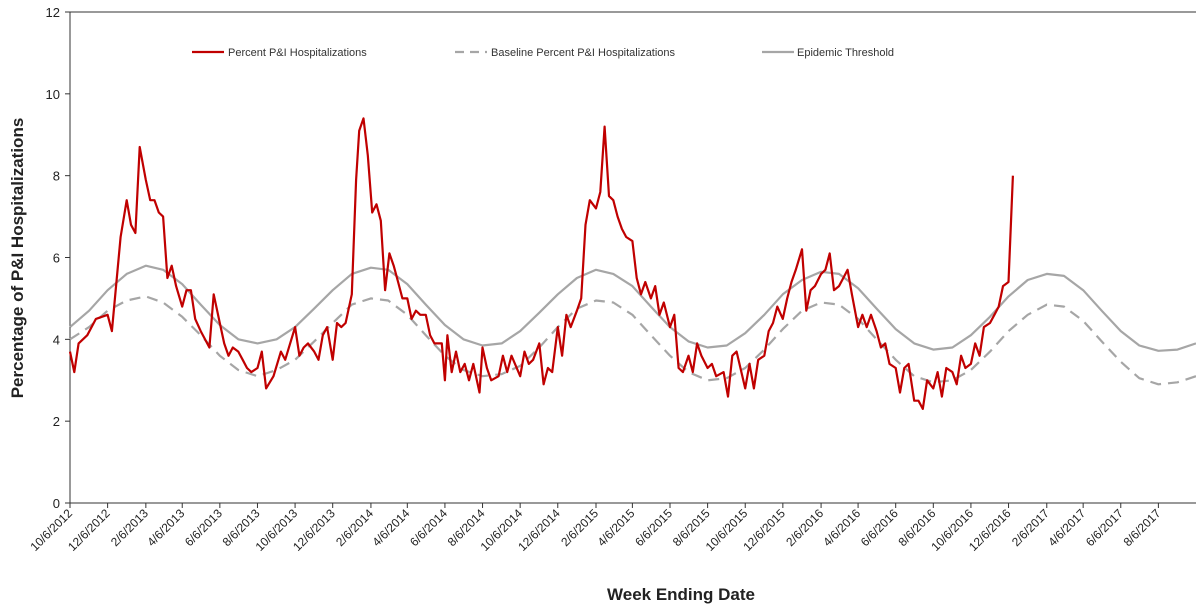 The height and width of the screenshot is (608, 1196). I want to click on y-tick-label: 4, so click(56, 339).